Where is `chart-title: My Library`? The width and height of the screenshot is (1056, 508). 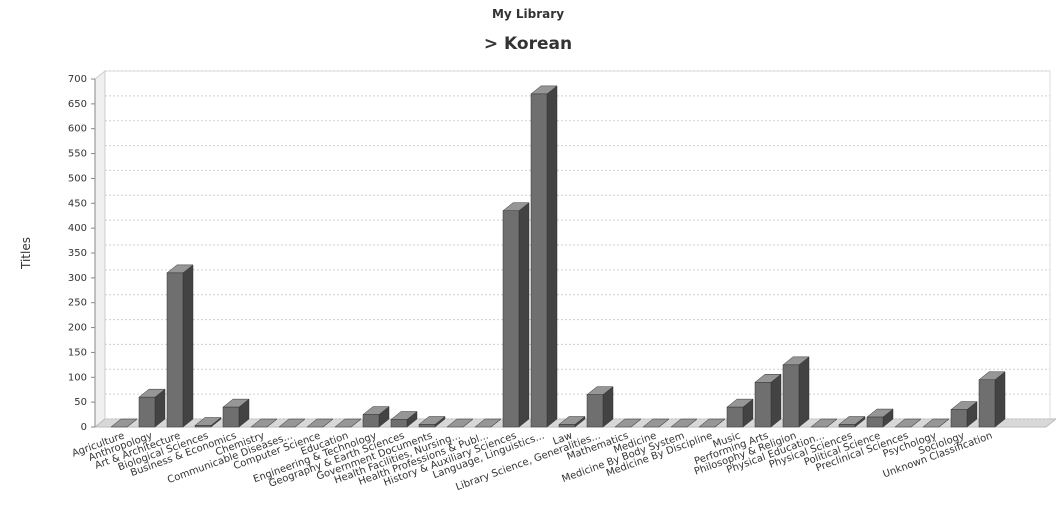
chart-title: My Library is located at coordinates (528, 14).